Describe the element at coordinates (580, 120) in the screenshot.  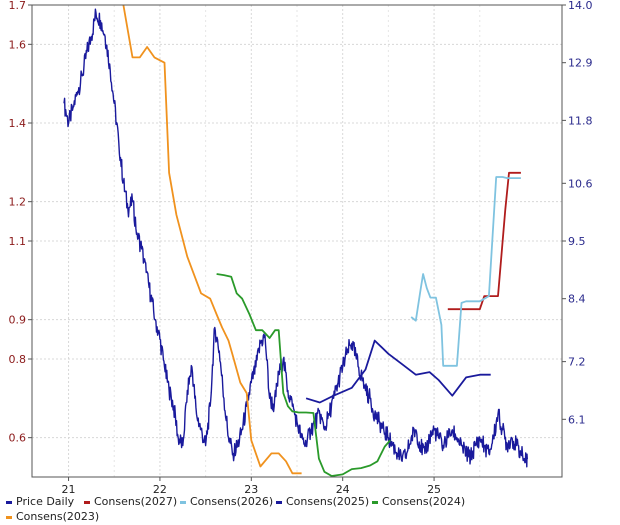
I see `right-tick-label: 11.8` at that location.